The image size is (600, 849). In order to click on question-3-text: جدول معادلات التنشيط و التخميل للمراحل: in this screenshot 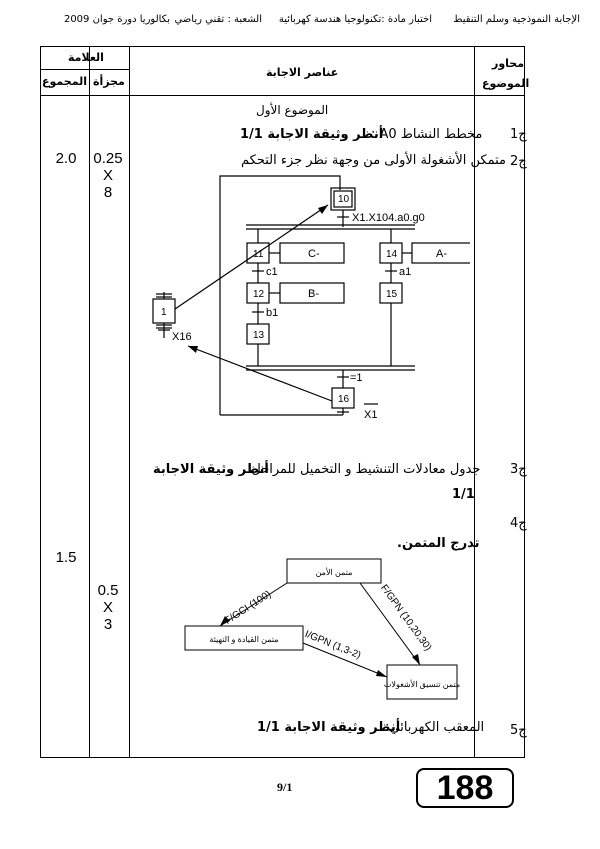, I will do `click(364, 469)`.